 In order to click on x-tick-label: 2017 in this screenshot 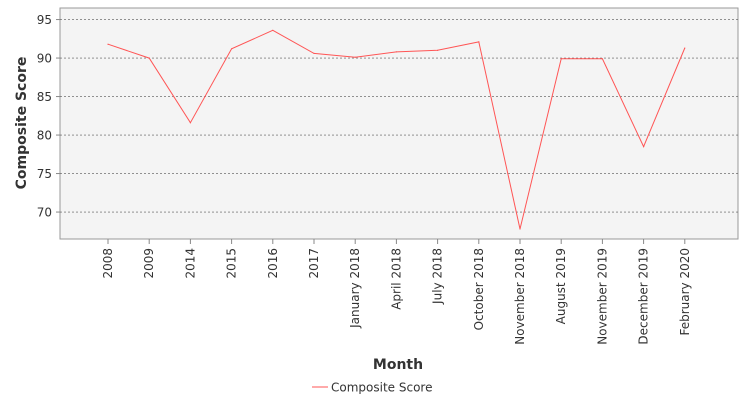, I will do `click(314, 263)`.